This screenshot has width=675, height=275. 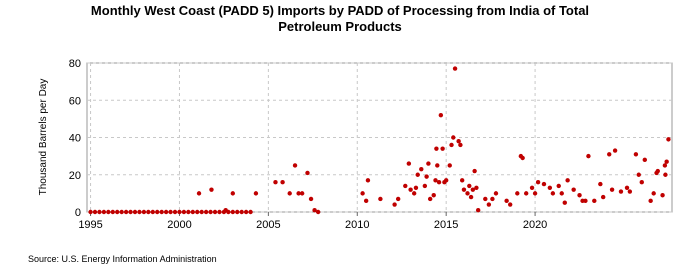 What do you see at coordinates (75, 176) in the screenshot?
I see `y-tick-label: 20` at bounding box center [75, 176].